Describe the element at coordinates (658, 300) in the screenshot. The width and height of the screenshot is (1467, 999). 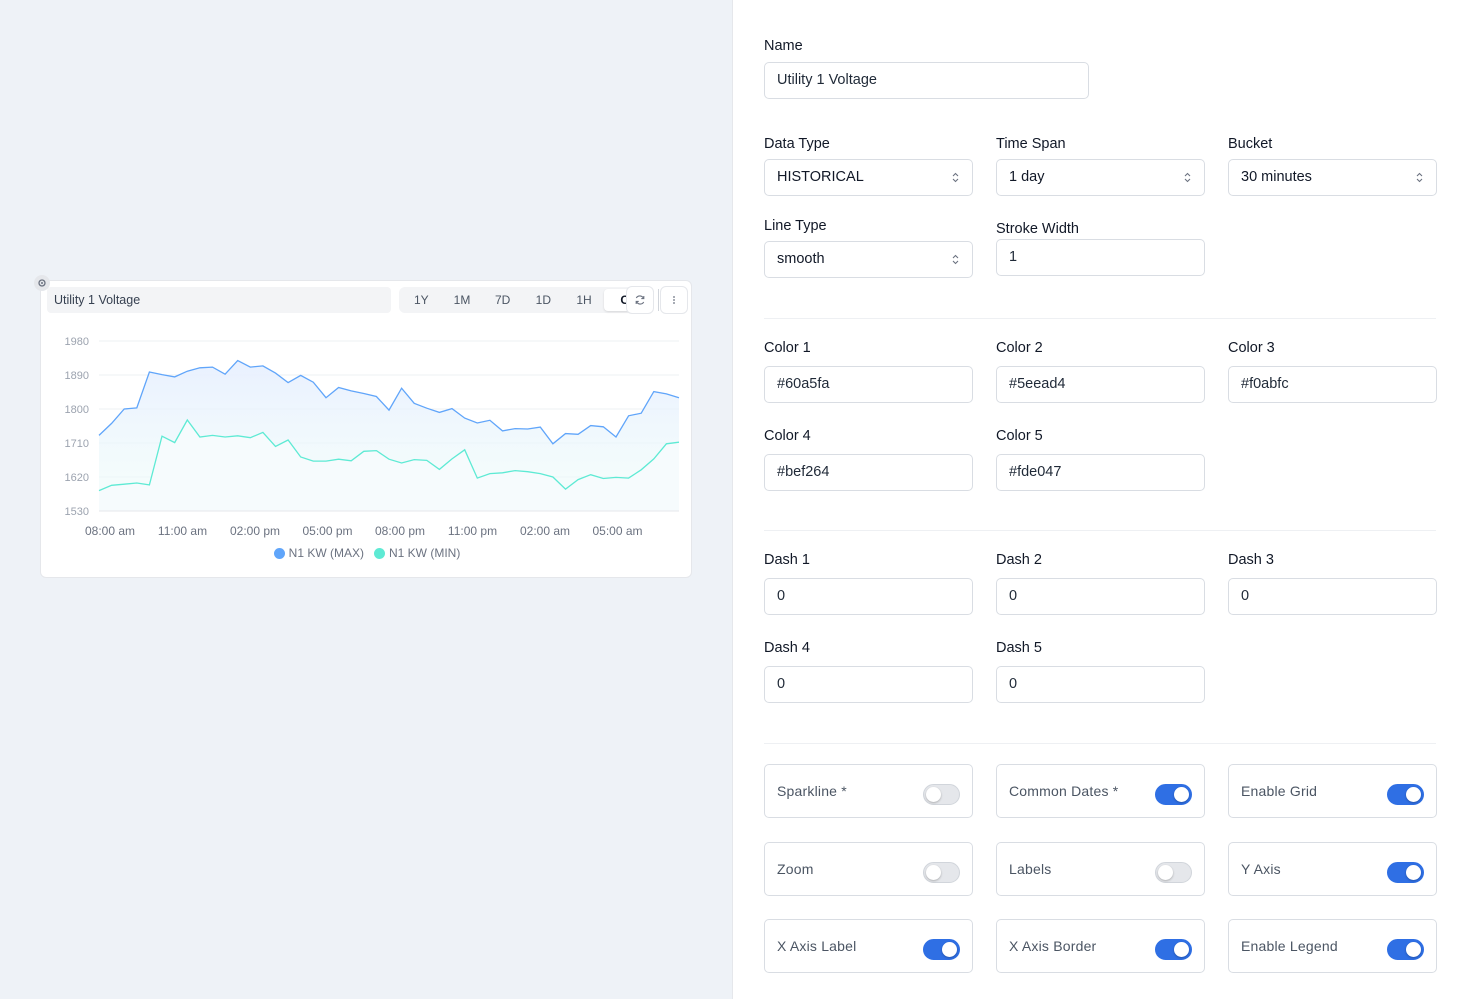
I see `toolbar-divider` at that location.